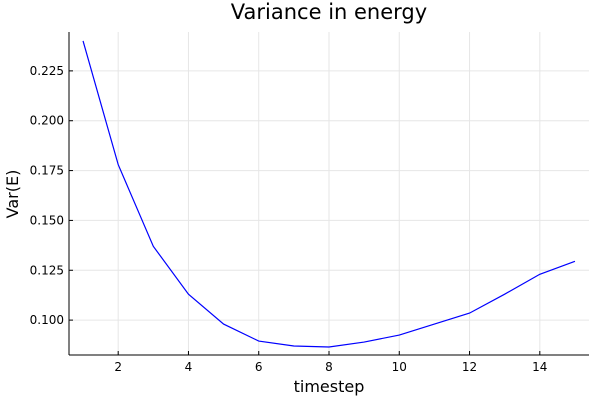 The image size is (600, 400). Describe the element at coordinates (329, 12) in the screenshot. I see `chart-title: Variance in energy` at that location.